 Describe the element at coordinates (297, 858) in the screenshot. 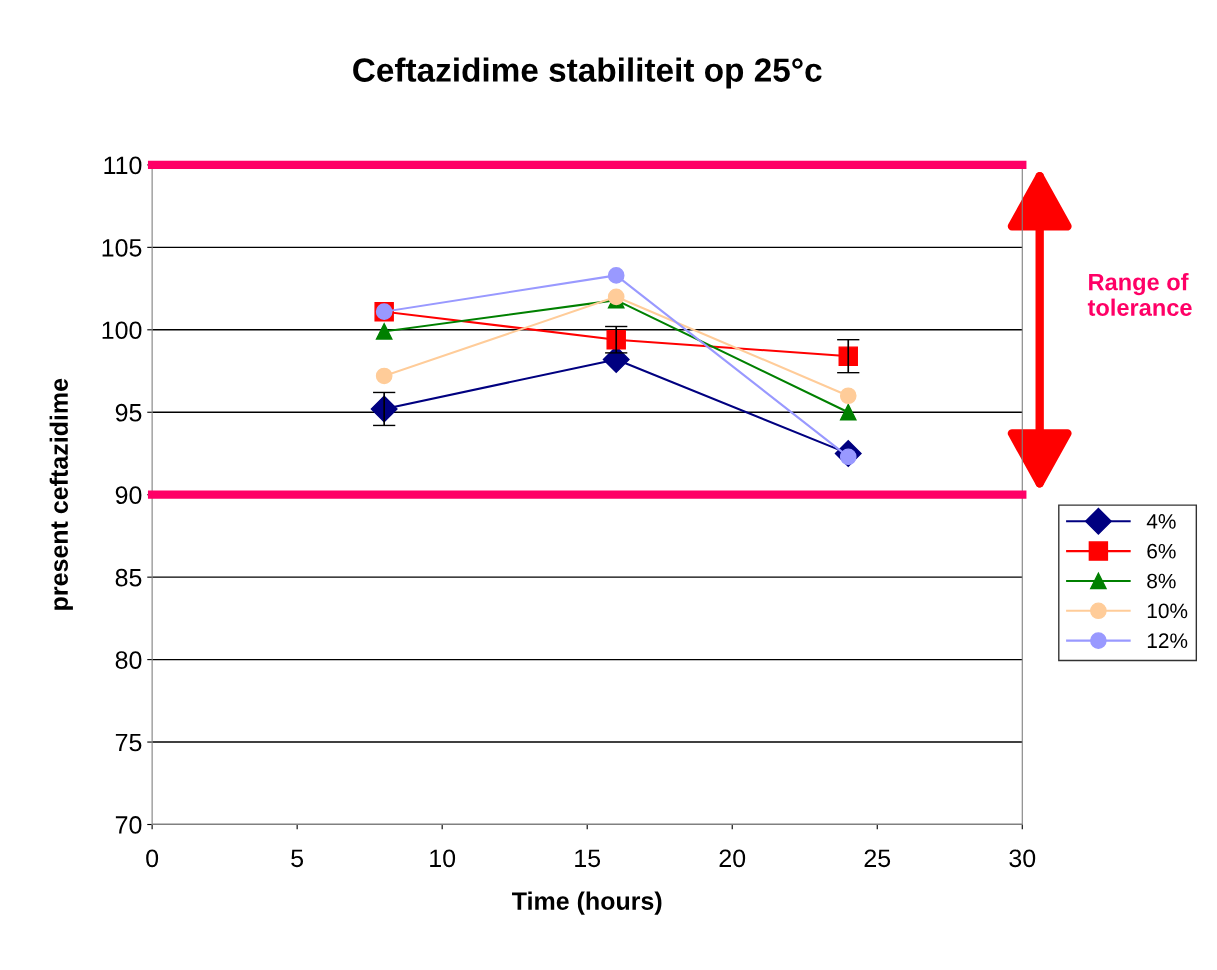

I see `x-tick-label: 5` at that location.